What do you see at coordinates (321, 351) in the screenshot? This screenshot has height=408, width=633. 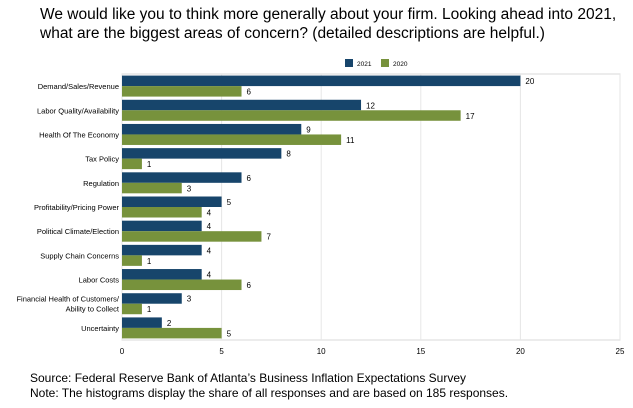 I see `x-tick-label: 10` at bounding box center [321, 351].